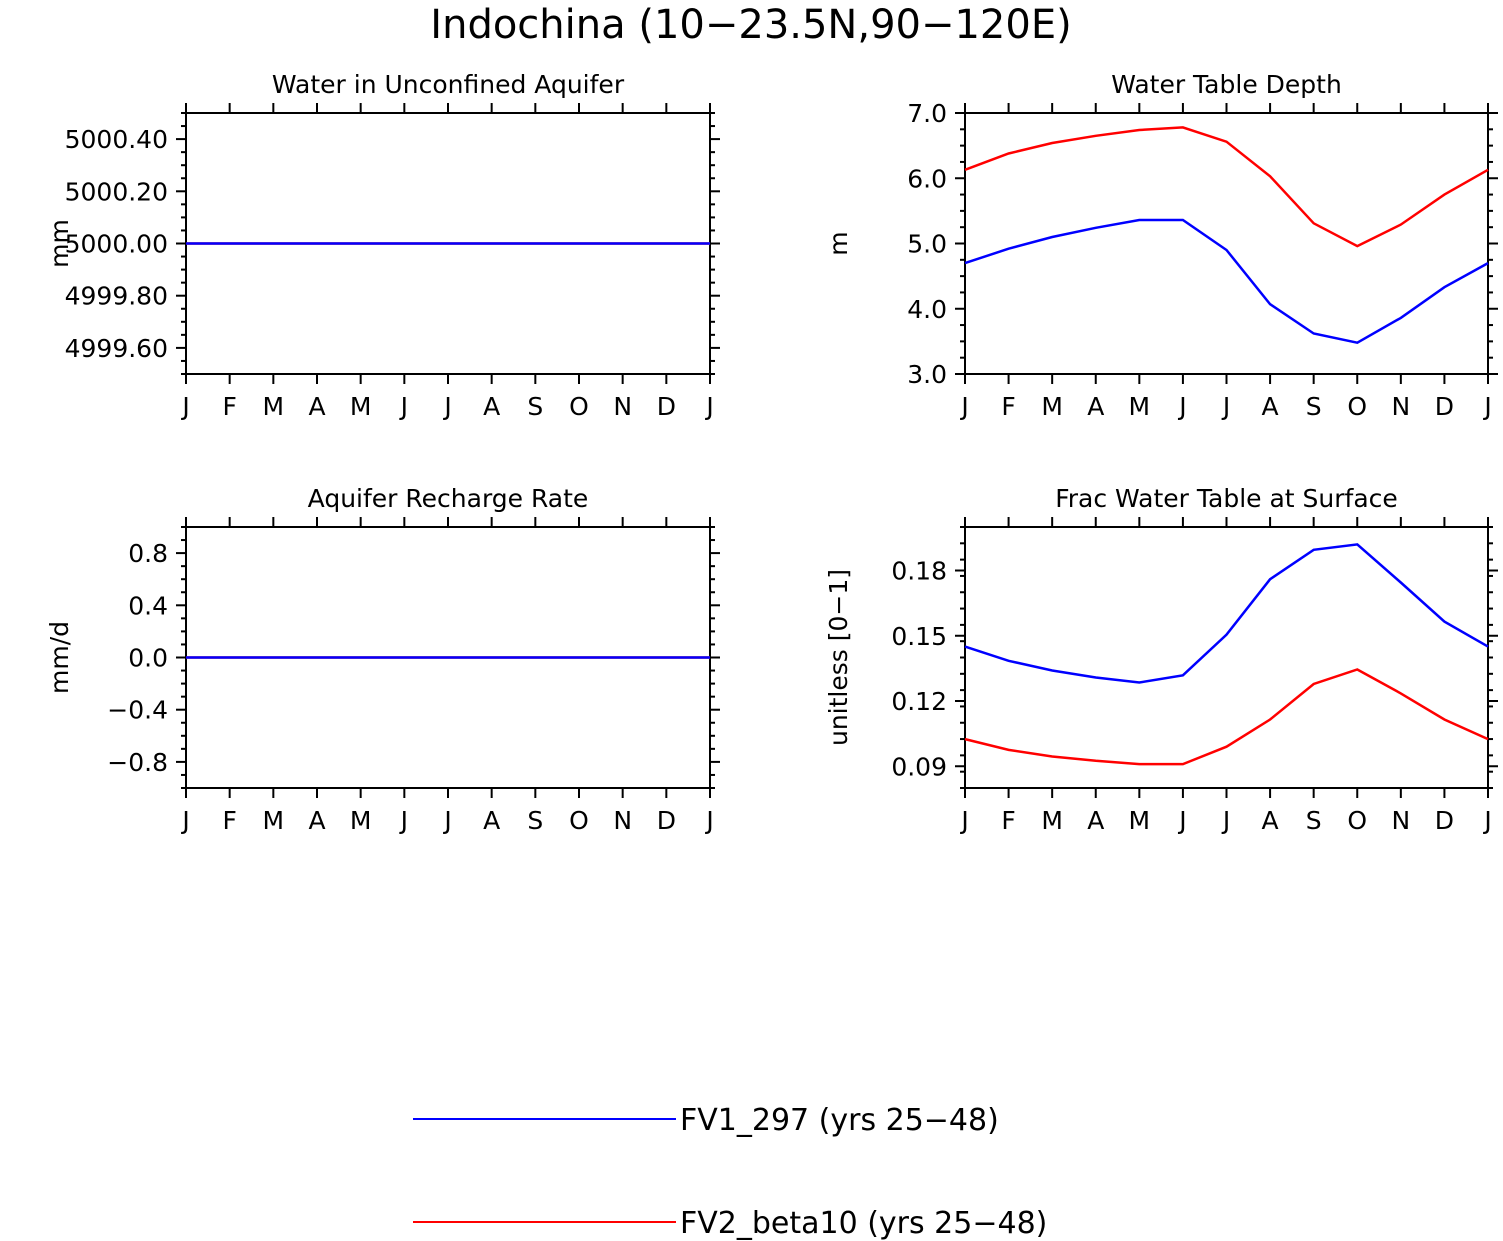  Describe the element at coordinates (1226, 498) in the screenshot. I see `panel-title: Frac Water Table at Surface` at that location.